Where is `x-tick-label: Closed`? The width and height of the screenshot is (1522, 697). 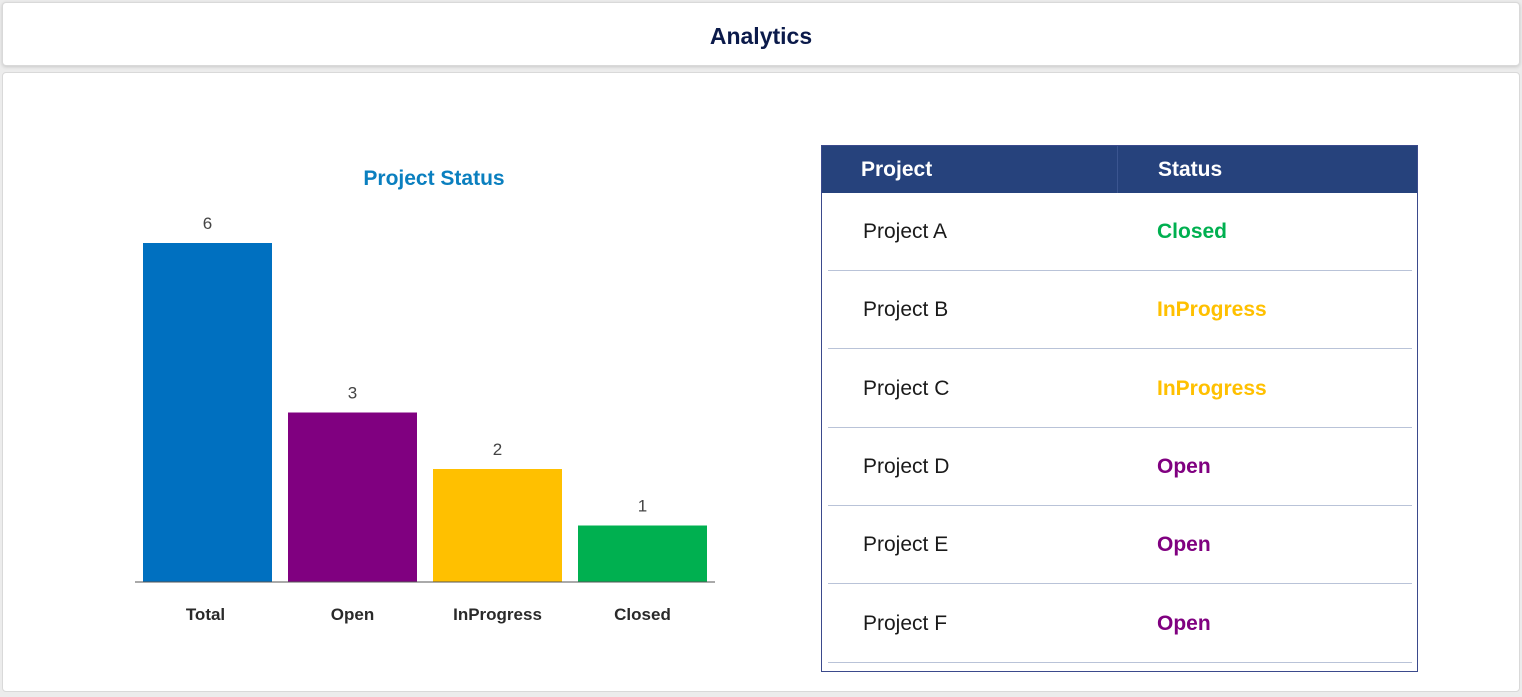 x-tick-label: Closed is located at coordinates (642, 614).